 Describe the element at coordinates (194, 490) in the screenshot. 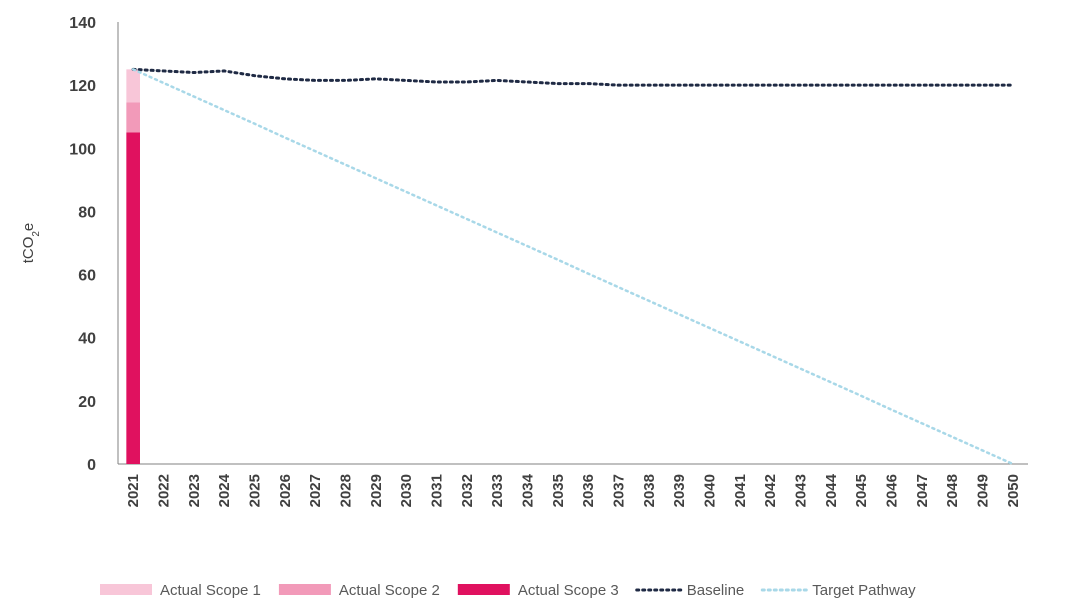

I see `x-tick-label: 2023` at that location.